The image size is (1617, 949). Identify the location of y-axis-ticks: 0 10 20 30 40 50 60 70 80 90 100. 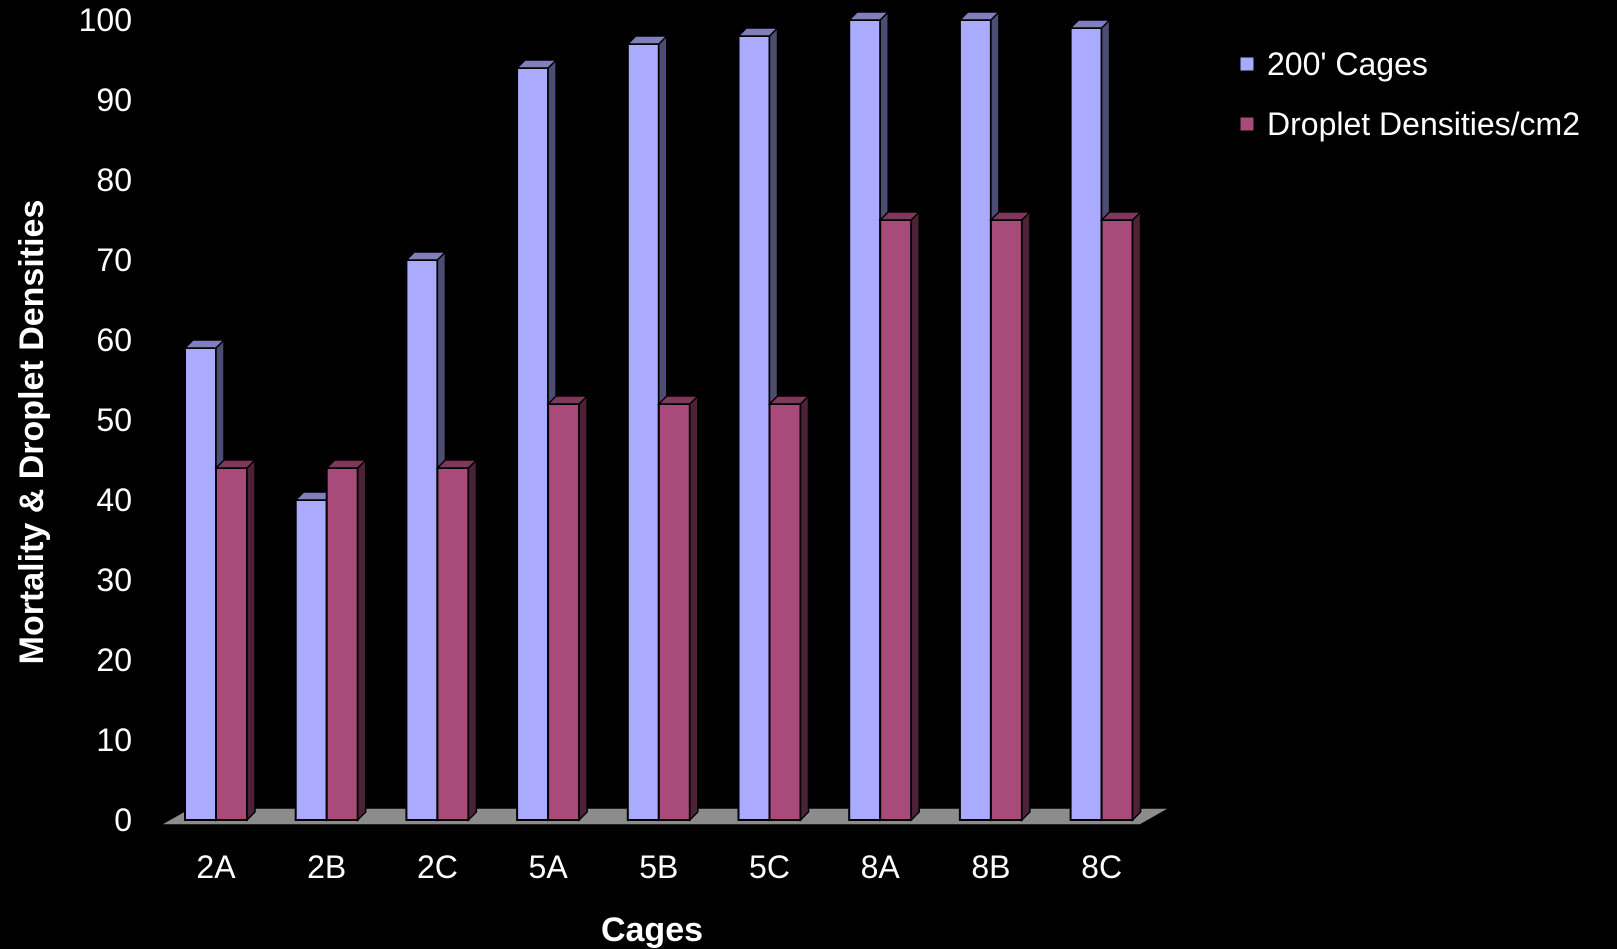
(105, 420).